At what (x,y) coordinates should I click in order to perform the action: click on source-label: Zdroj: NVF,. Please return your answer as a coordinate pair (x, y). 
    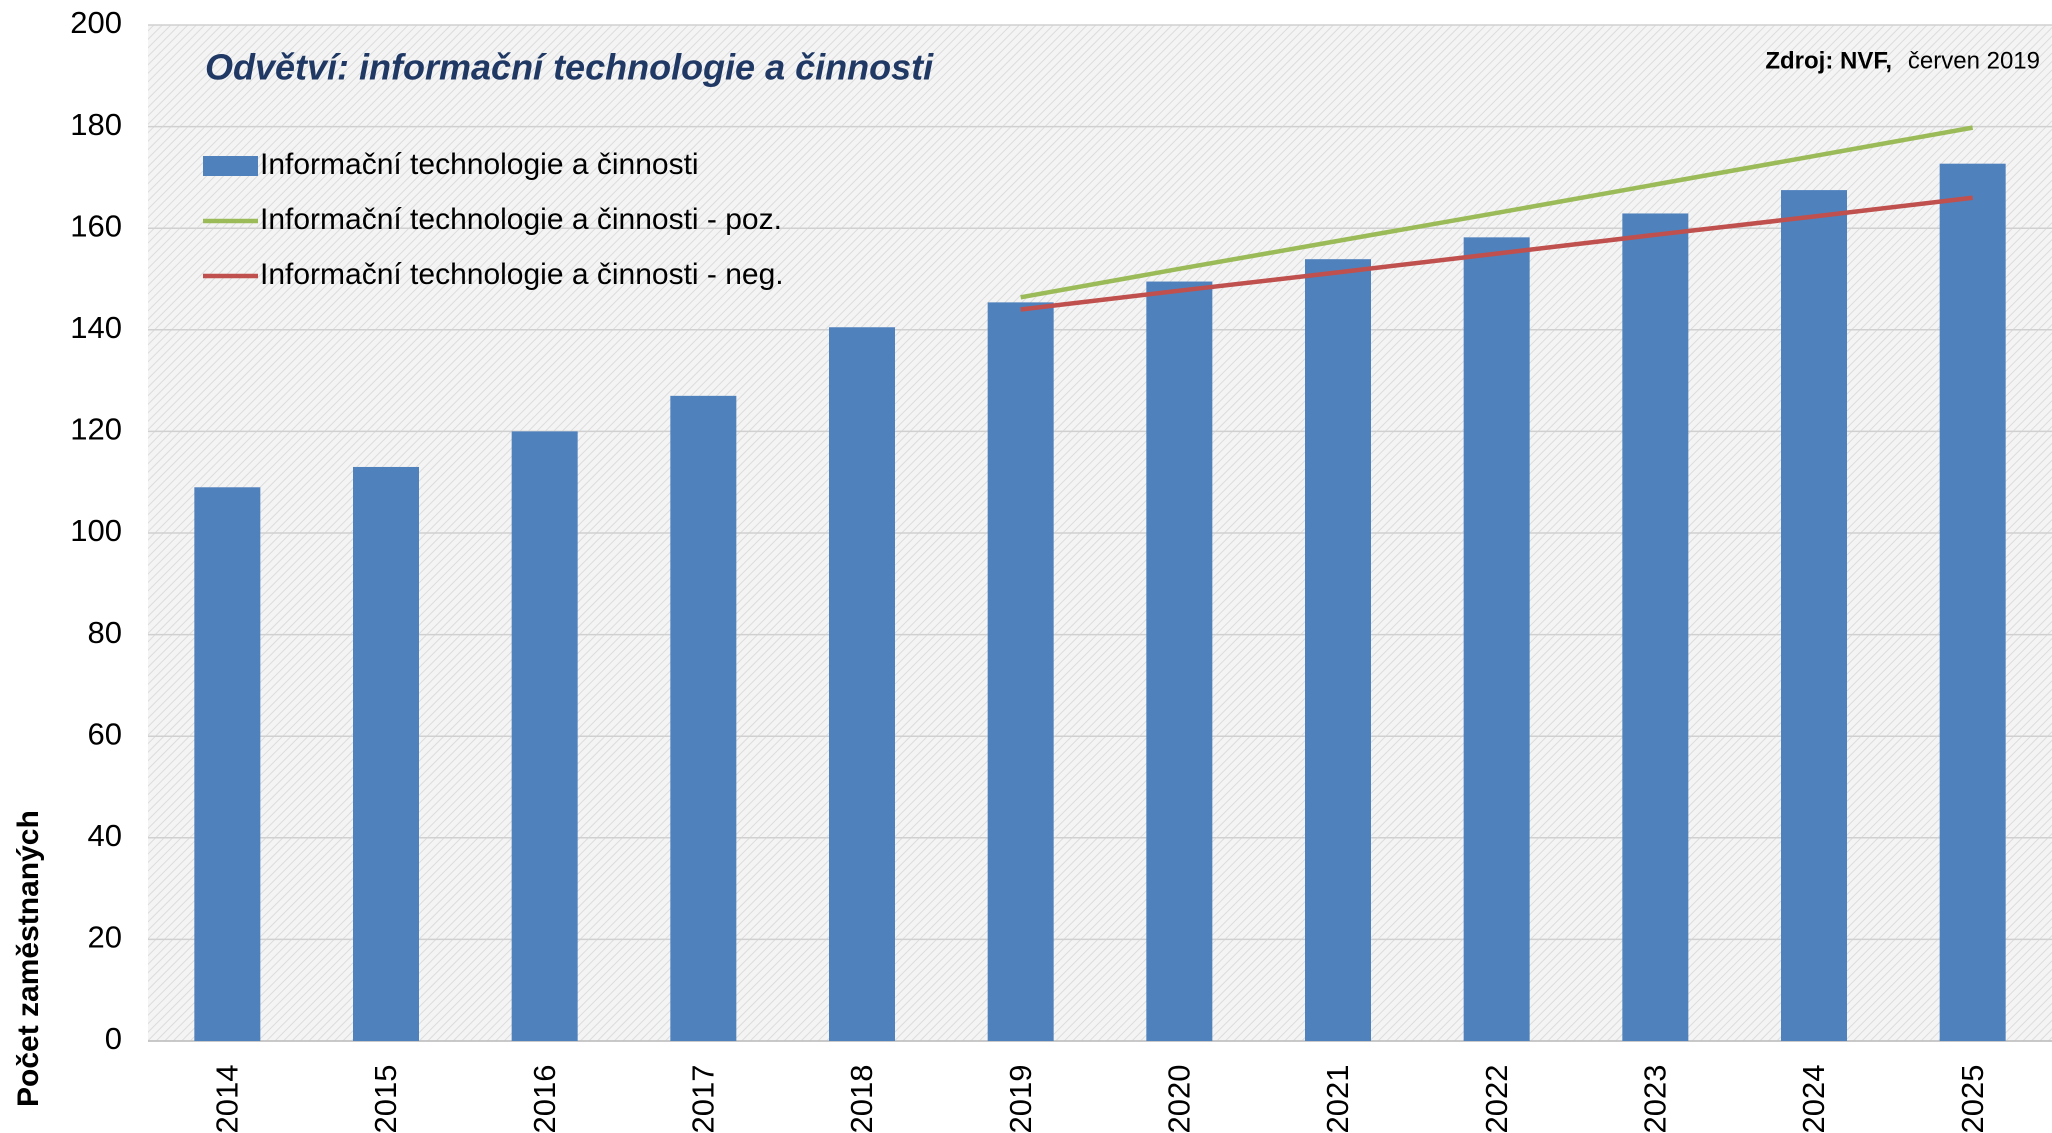
    Looking at the image, I should click on (1828, 60).